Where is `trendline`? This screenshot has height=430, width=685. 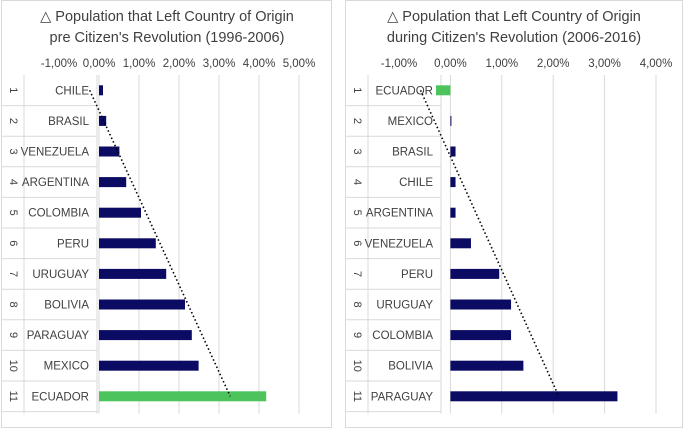
trendline is located at coordinates (159, 243).